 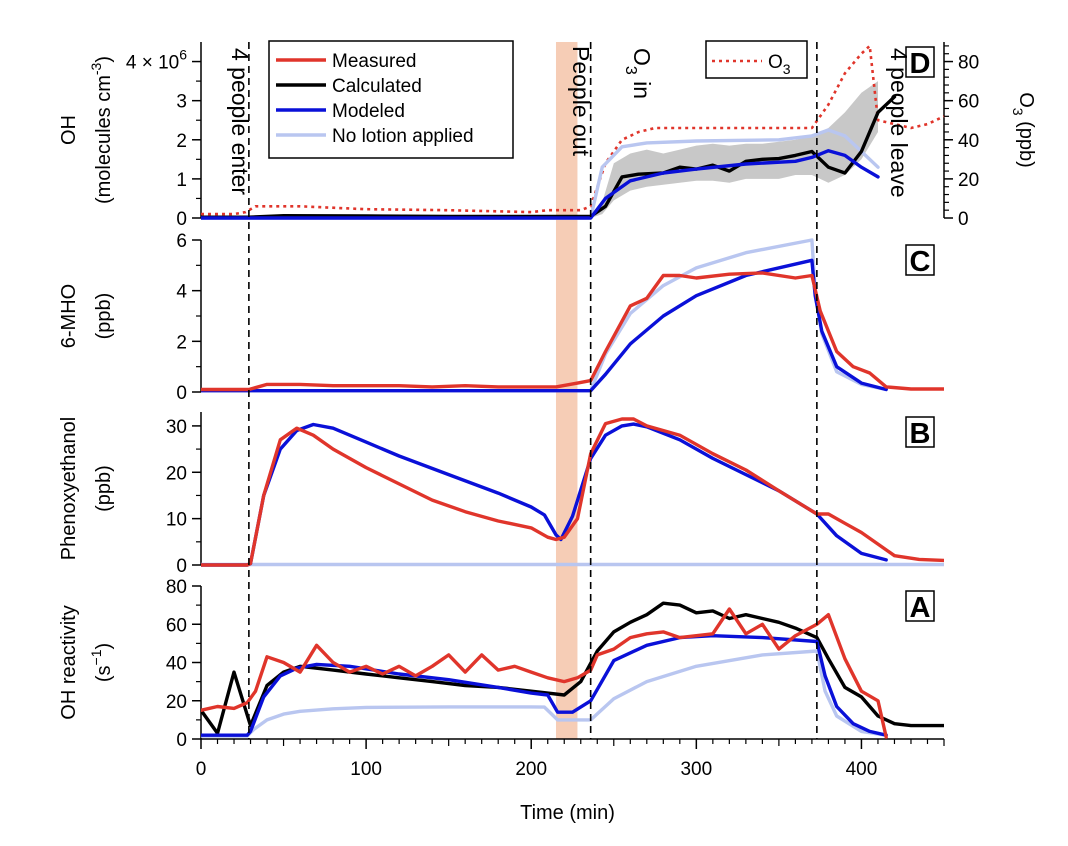 What do you see at coordinates (104, 139) in the screenshot?
I see `y-axis-title-line2: (molecules cm` at bounding box center [104, 139].